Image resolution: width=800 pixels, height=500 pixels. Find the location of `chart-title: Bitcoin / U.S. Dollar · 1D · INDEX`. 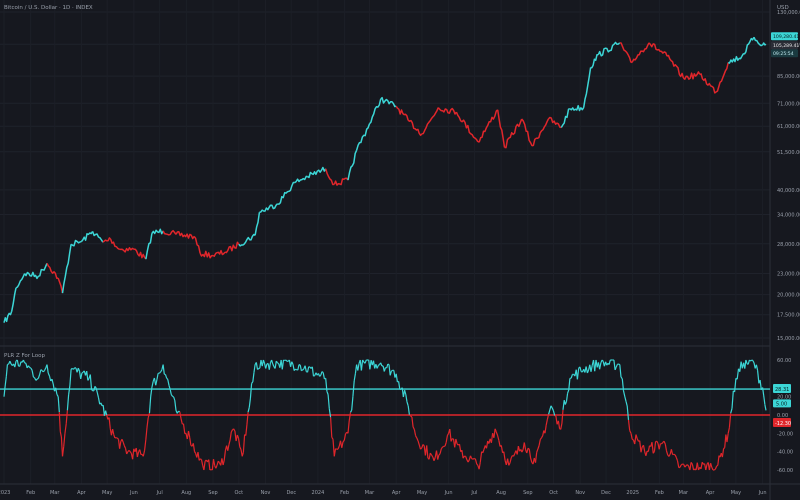

chart-title: Bitcoin / U.S. Dollar · 1D · INDEX is located at coordinates (48, 8).